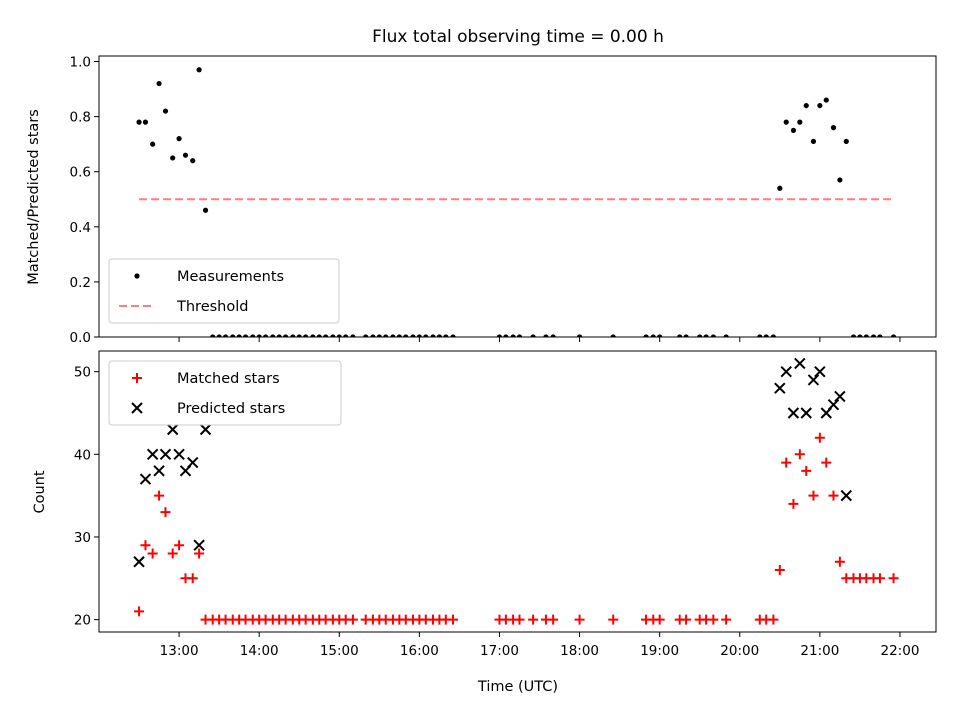  I want to click on bottom-y-axis-label: Count, so click(40, 491).